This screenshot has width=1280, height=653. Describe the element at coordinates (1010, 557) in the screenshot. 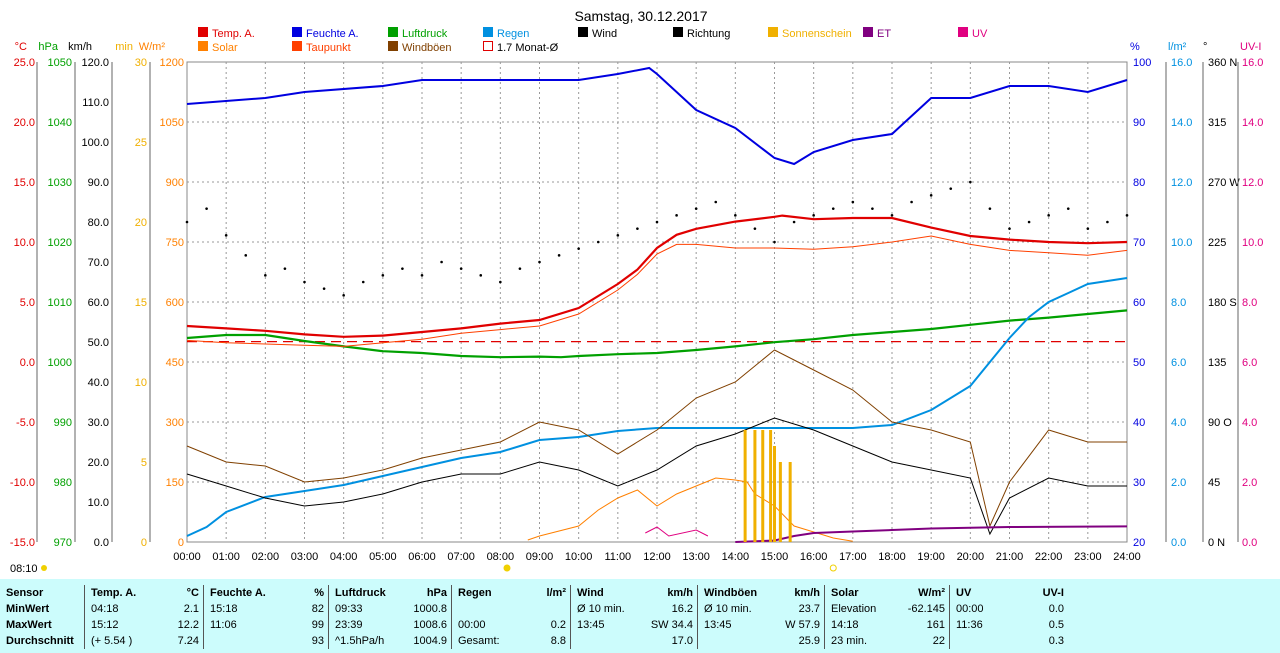

I see `time-tick-label: 21:00` at that location.